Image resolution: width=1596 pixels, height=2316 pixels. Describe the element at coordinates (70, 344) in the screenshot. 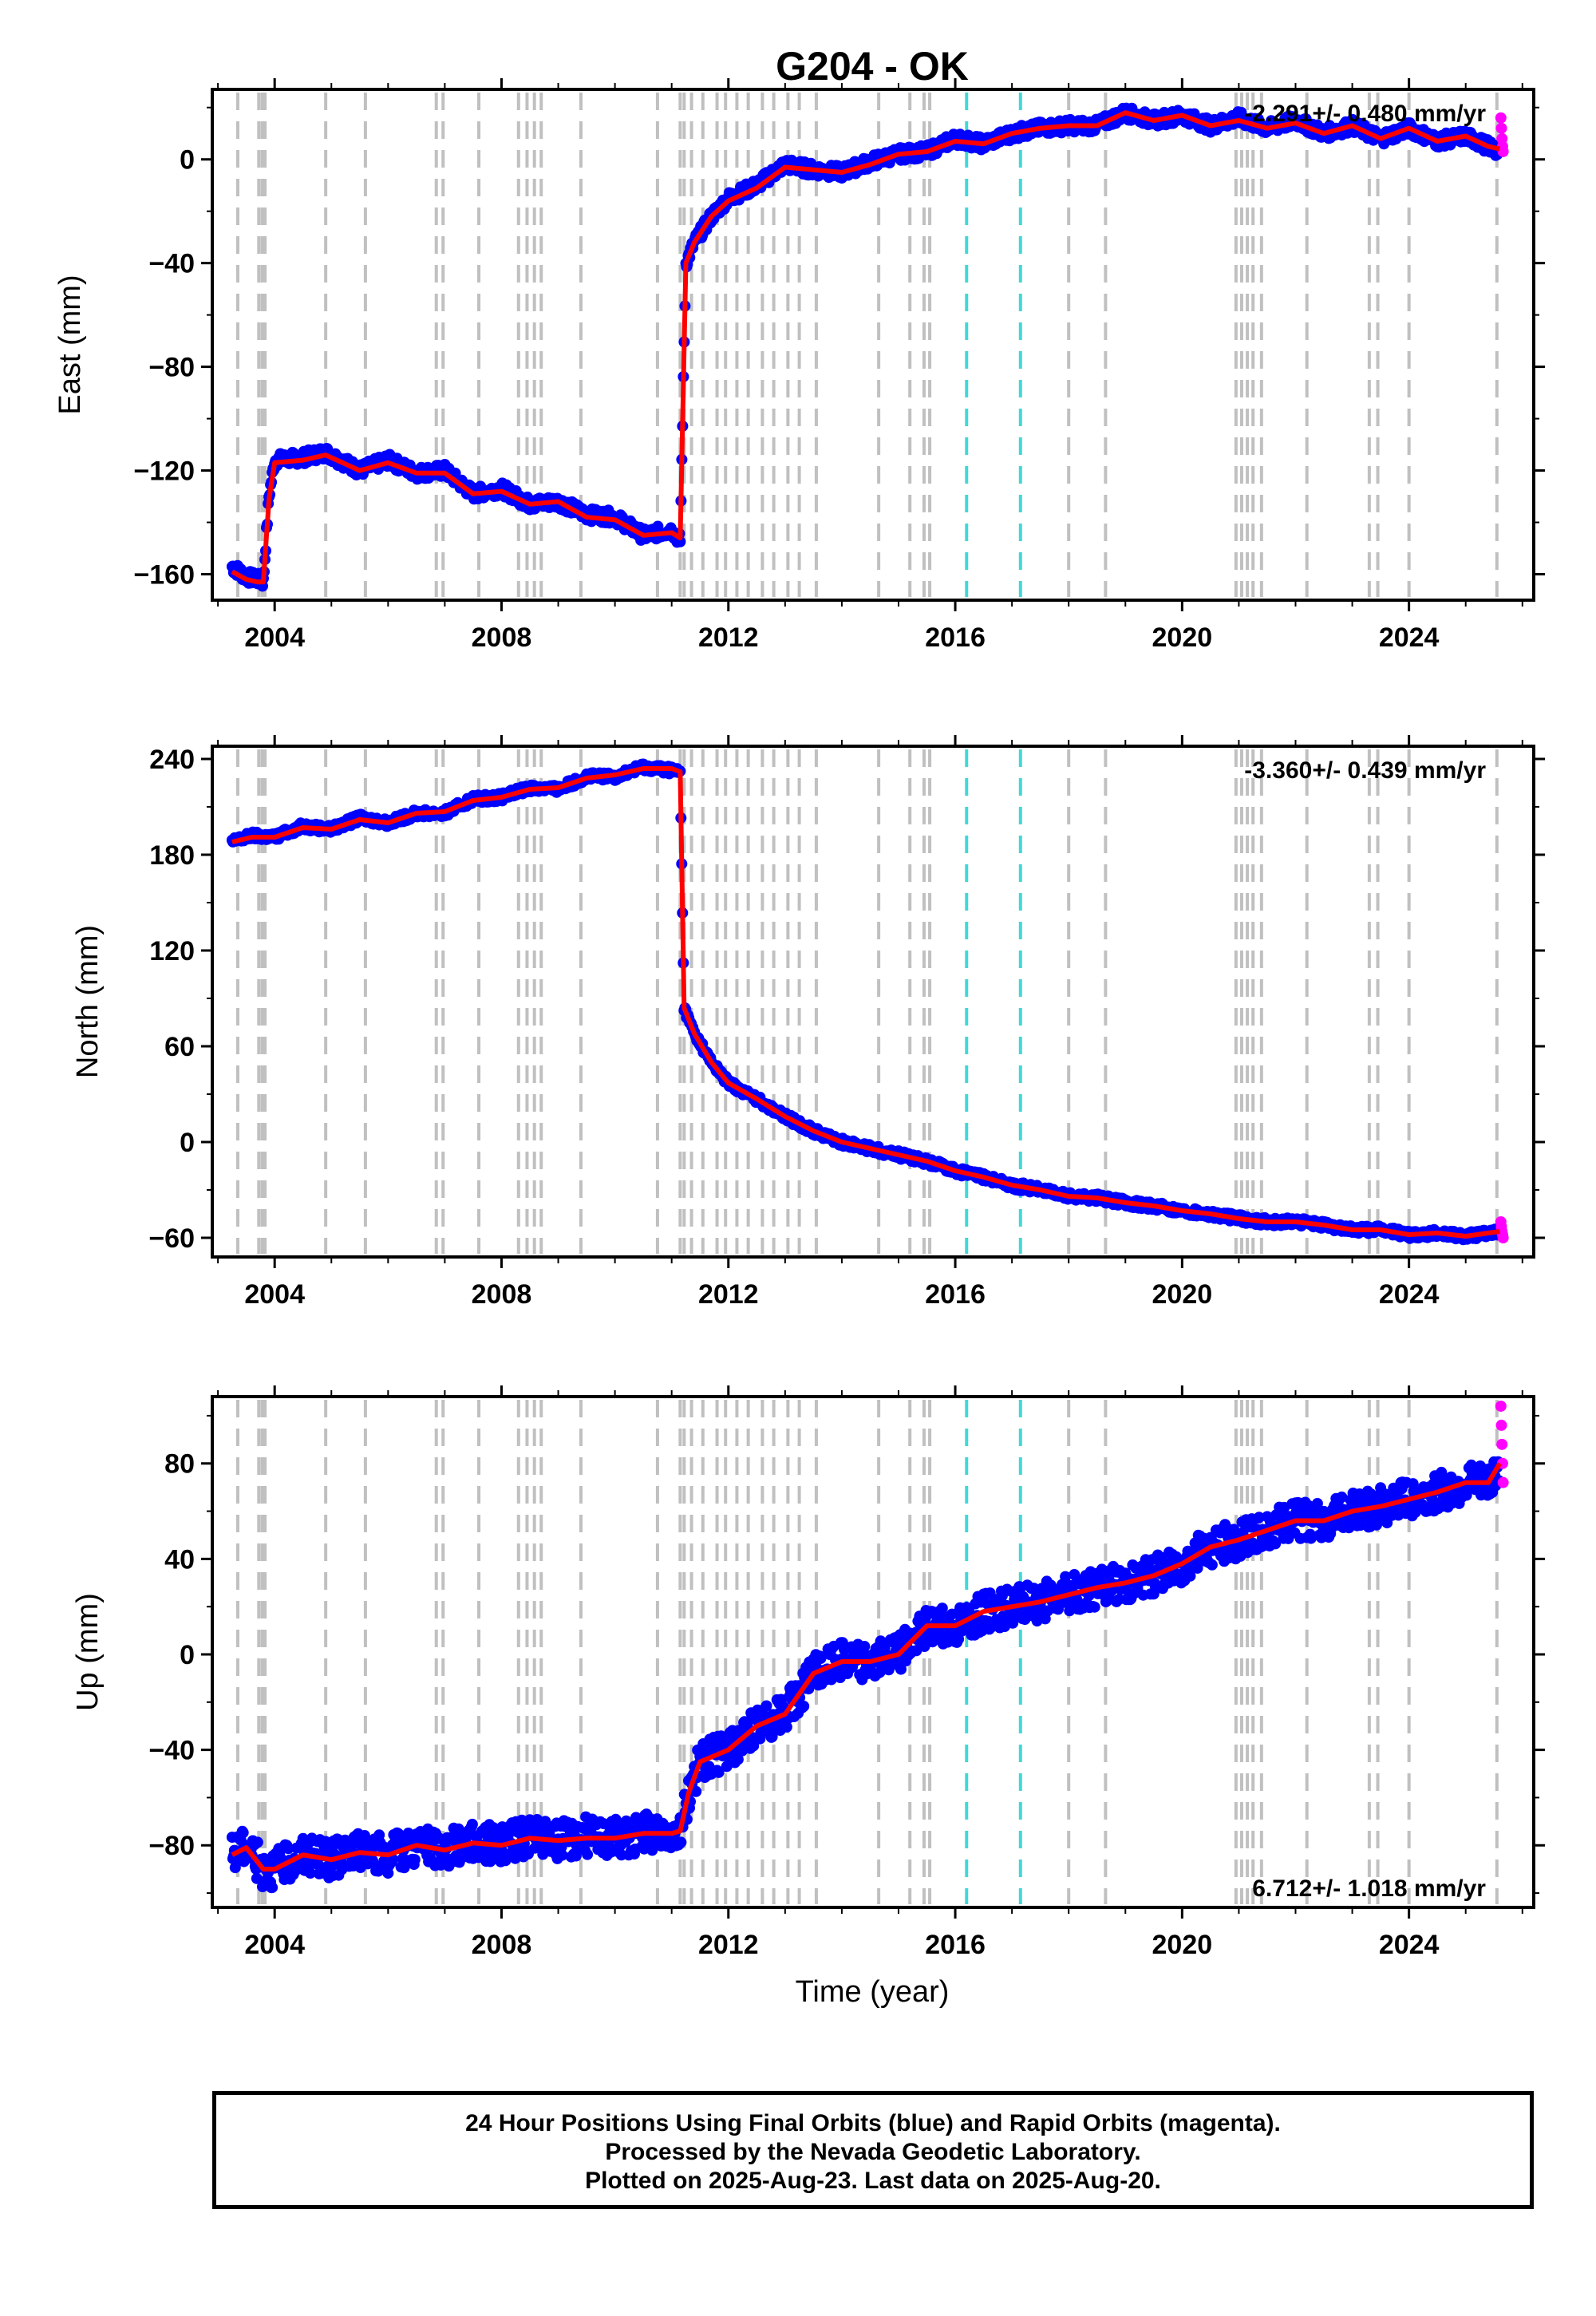

I see `y-axis-label: East (mm)` at that location.